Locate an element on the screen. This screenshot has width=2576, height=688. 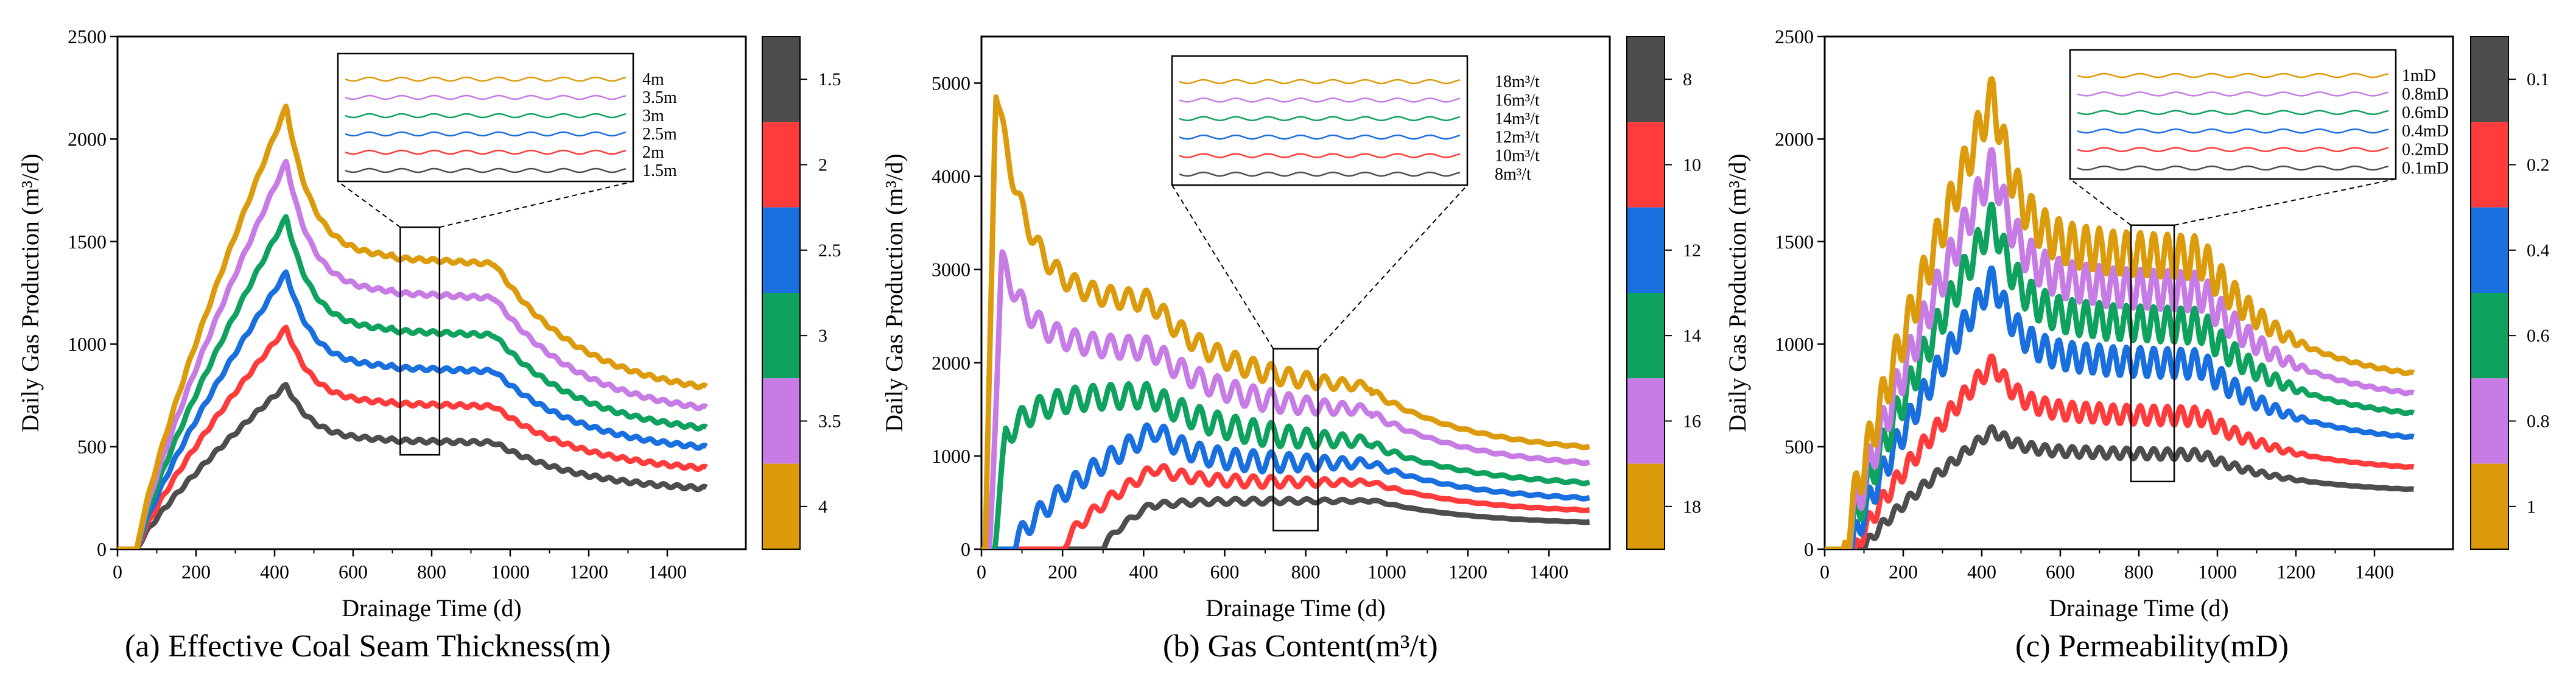
x-tick-label: 1400 is located at coordinates (2374, 572).